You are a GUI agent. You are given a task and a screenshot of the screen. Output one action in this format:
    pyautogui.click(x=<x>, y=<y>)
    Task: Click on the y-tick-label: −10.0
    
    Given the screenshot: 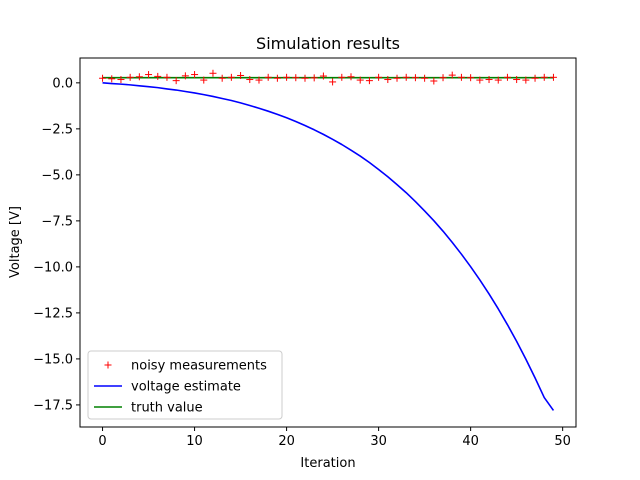 What is the action you would take?
    pyautogui.click(x=53, y=267)
    